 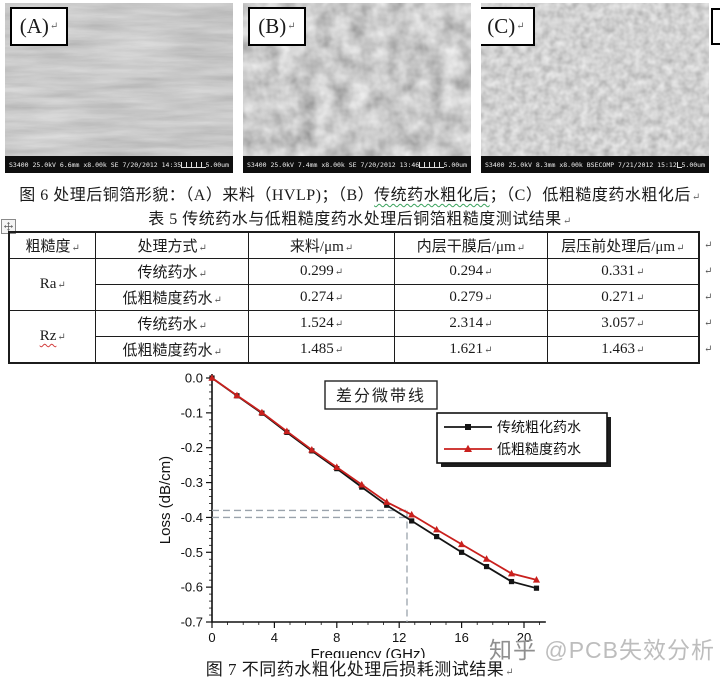 I want to click on table-row: 低粗糙度药水↵ 1.485↵ 1.621↵ 1.463↵, so click(x=354, y=350).